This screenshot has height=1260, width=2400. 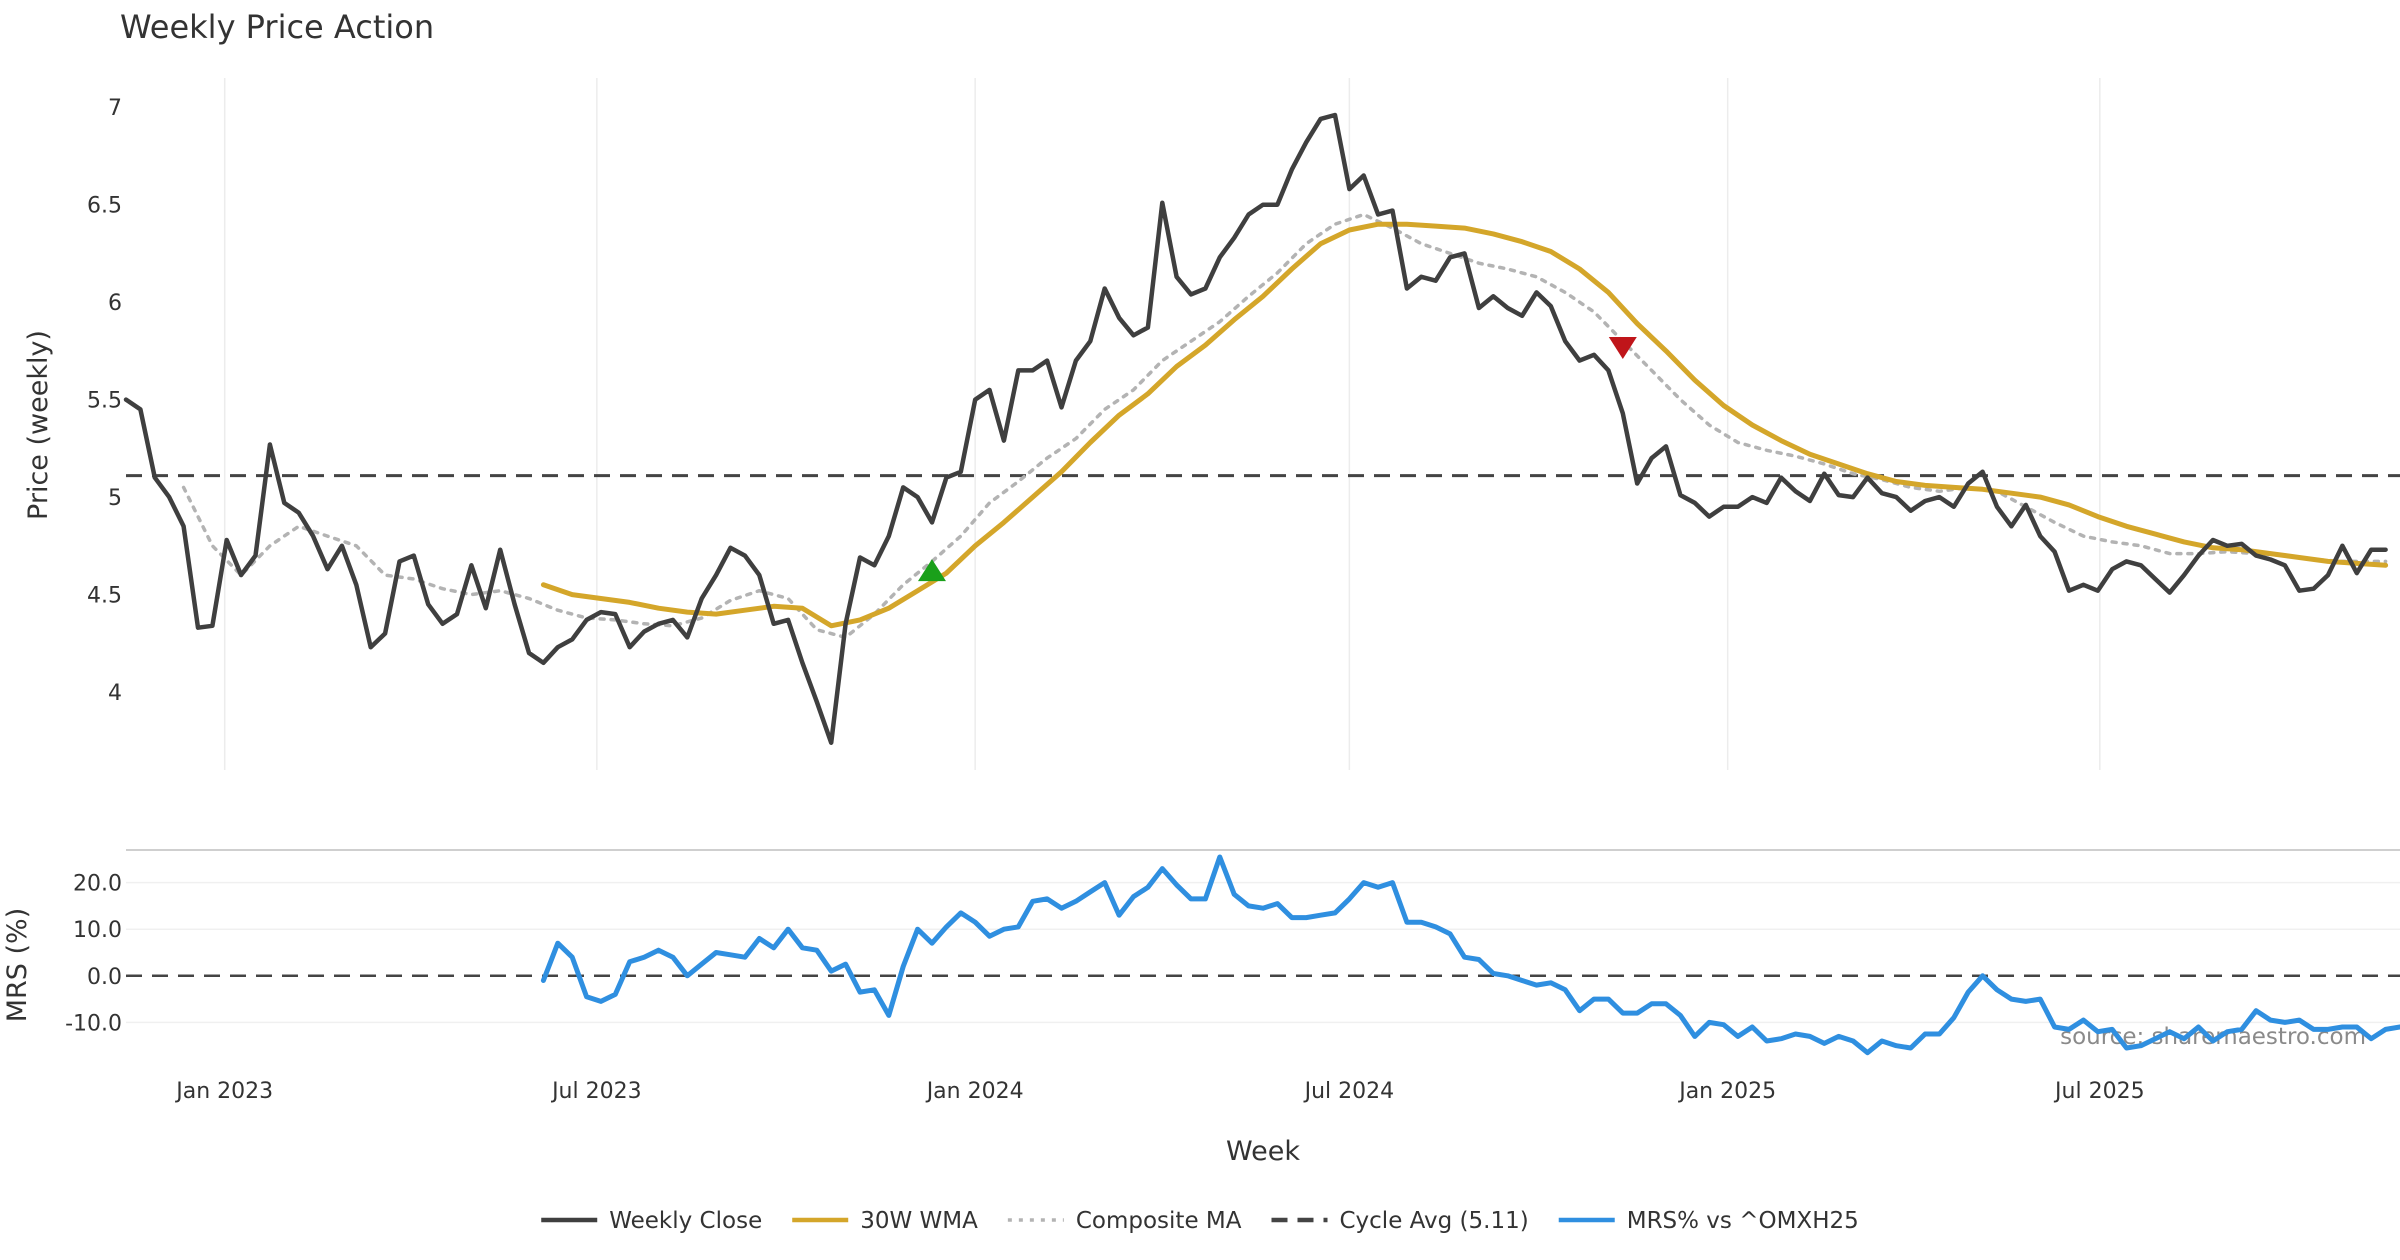 What do you see at coordinates (115, 498) in the screenshot?
I see `price-y-tick-label: 5` at bounding box center [115, 498].